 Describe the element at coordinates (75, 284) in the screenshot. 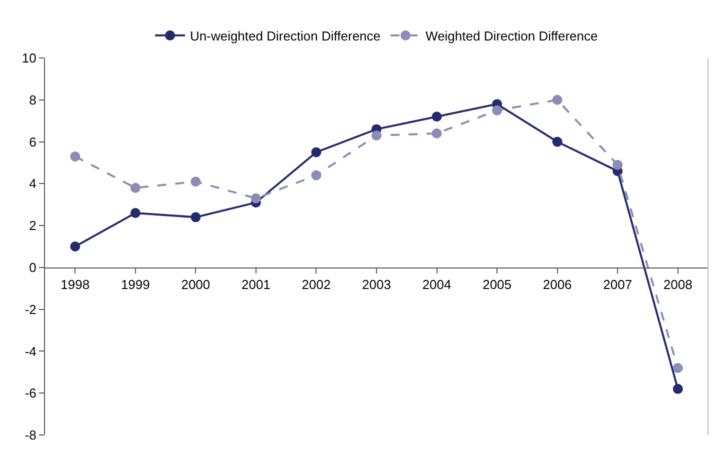

I see `x-tick-label: 1998` at that location.